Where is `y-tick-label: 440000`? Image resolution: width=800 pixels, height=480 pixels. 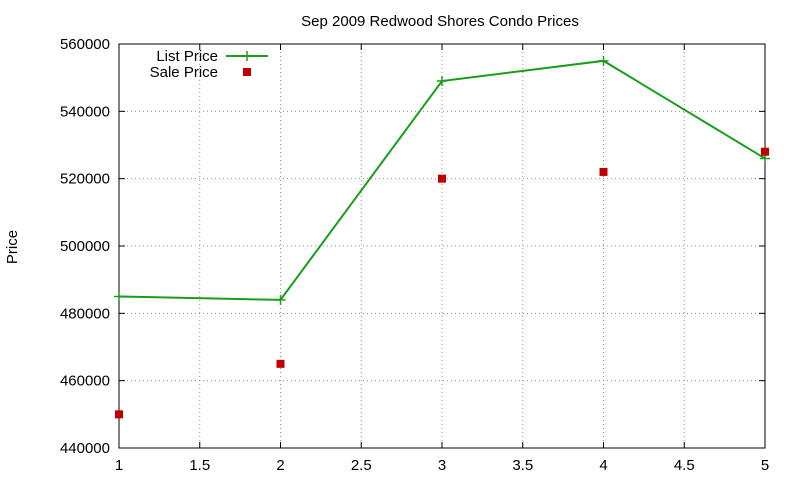 y-tick-label: 440000 is located at coordinates (85, 448).